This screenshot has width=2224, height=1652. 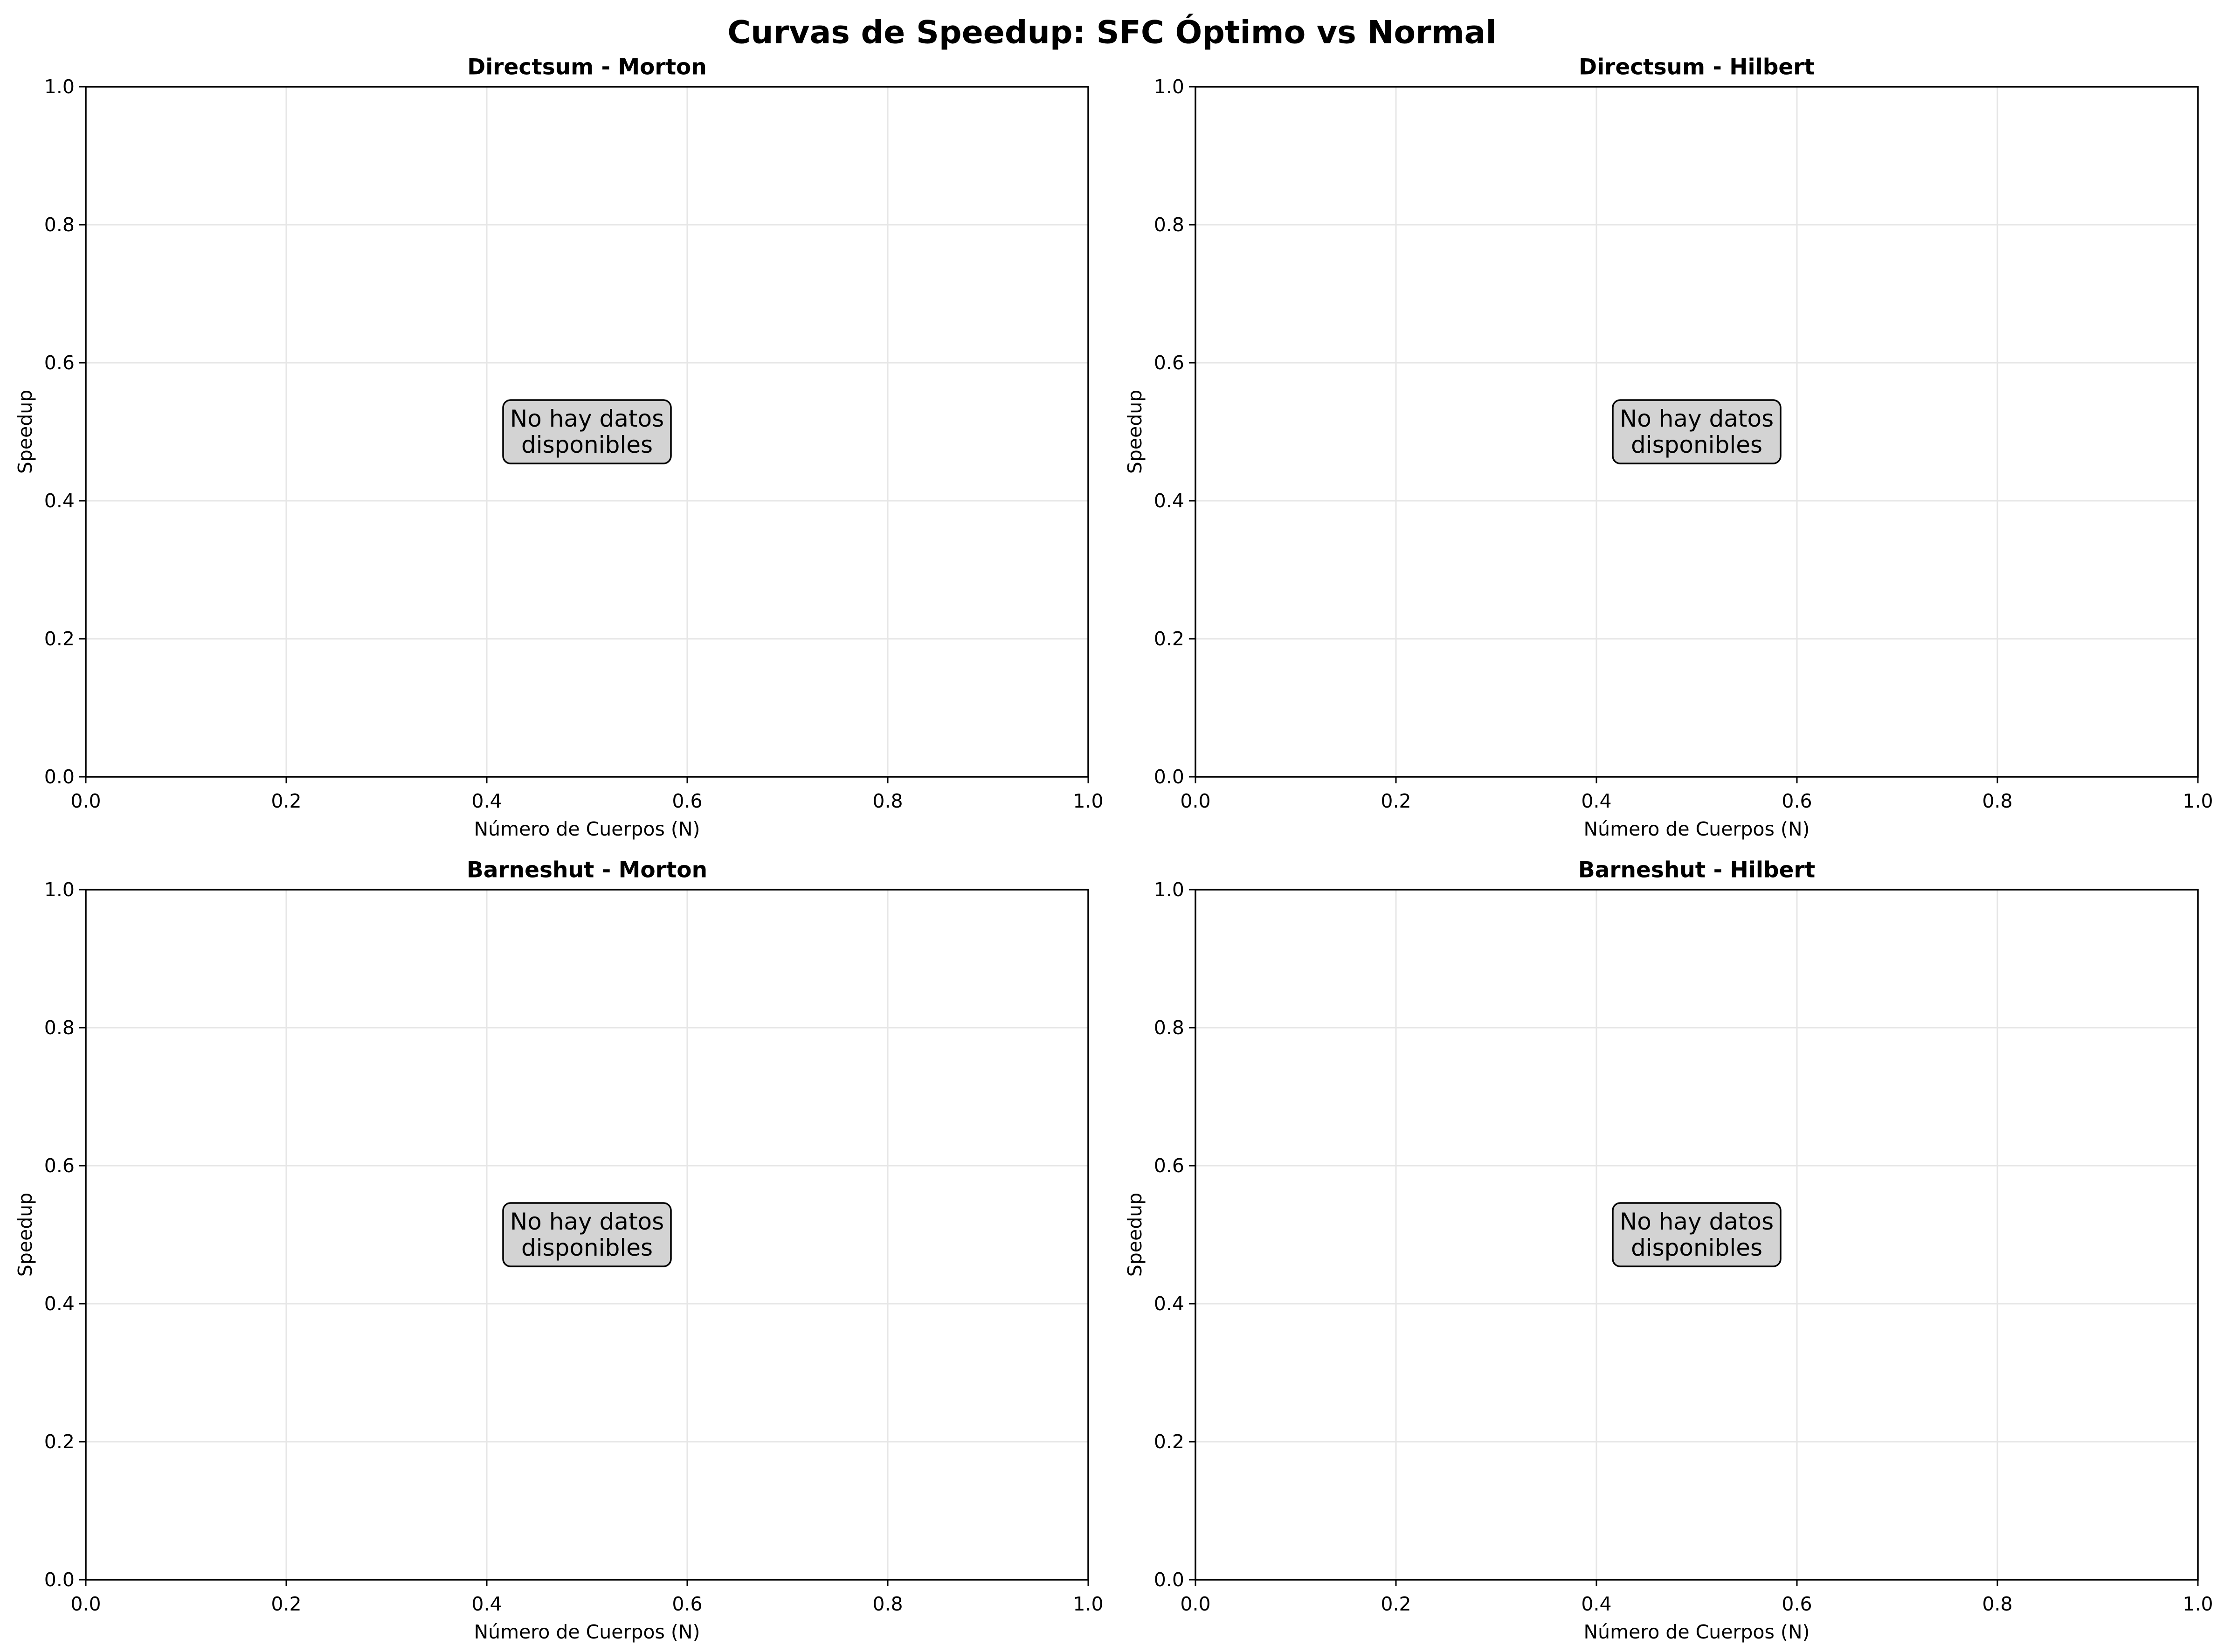 I want to click on figure-title: Curvas de Speedup: SFC Óptimo vs Normal, so click(x=1111, y=32).